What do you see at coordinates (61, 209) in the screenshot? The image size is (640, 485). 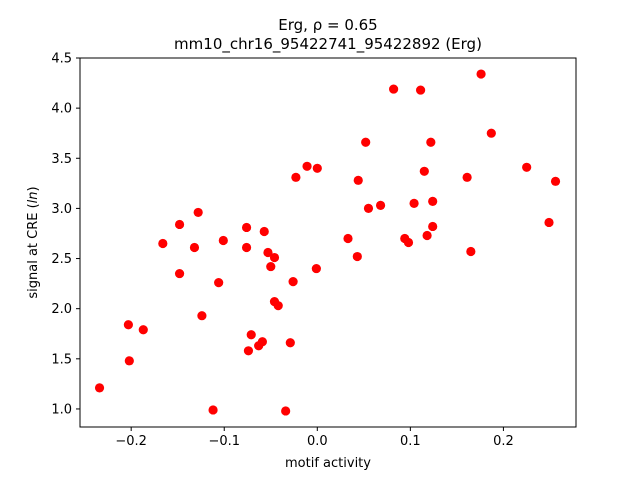 I see `y-tick-label: 3.0` at bounding box center [61, 209].